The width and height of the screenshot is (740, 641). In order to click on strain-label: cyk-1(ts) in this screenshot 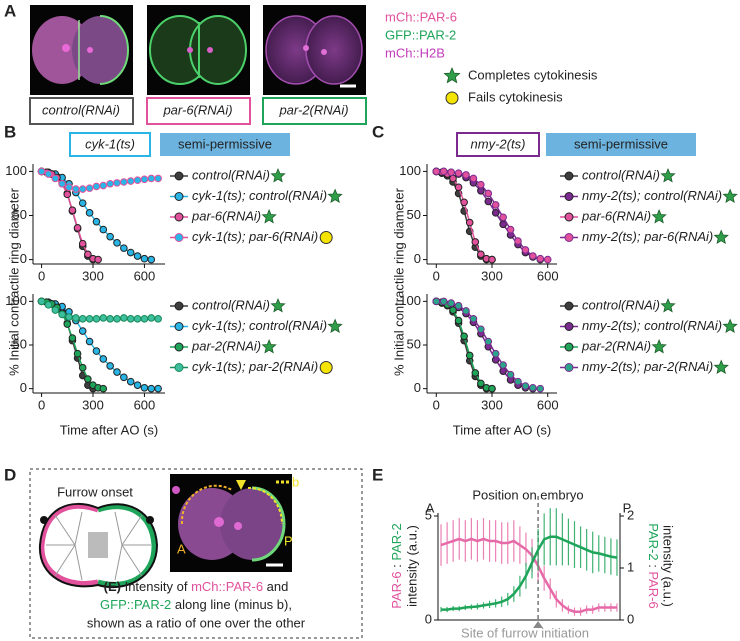, I will do `click(110, 143)`.